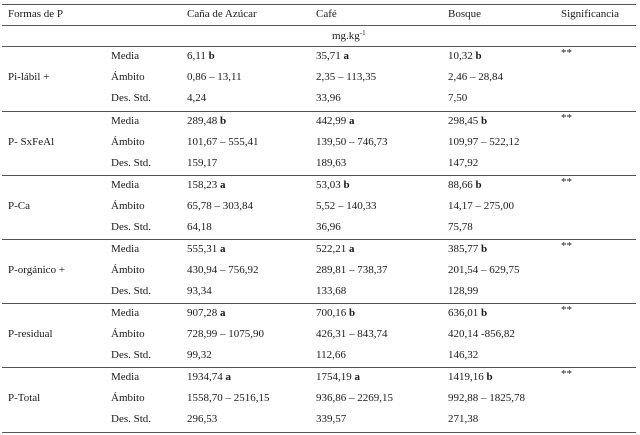 The image size is (640, 435). What do you see at coordinates (484, 270) in the screenshot?
I see `cell-ambito-bosque: 201,54 – 629,75` at bounding box center [484, 270].